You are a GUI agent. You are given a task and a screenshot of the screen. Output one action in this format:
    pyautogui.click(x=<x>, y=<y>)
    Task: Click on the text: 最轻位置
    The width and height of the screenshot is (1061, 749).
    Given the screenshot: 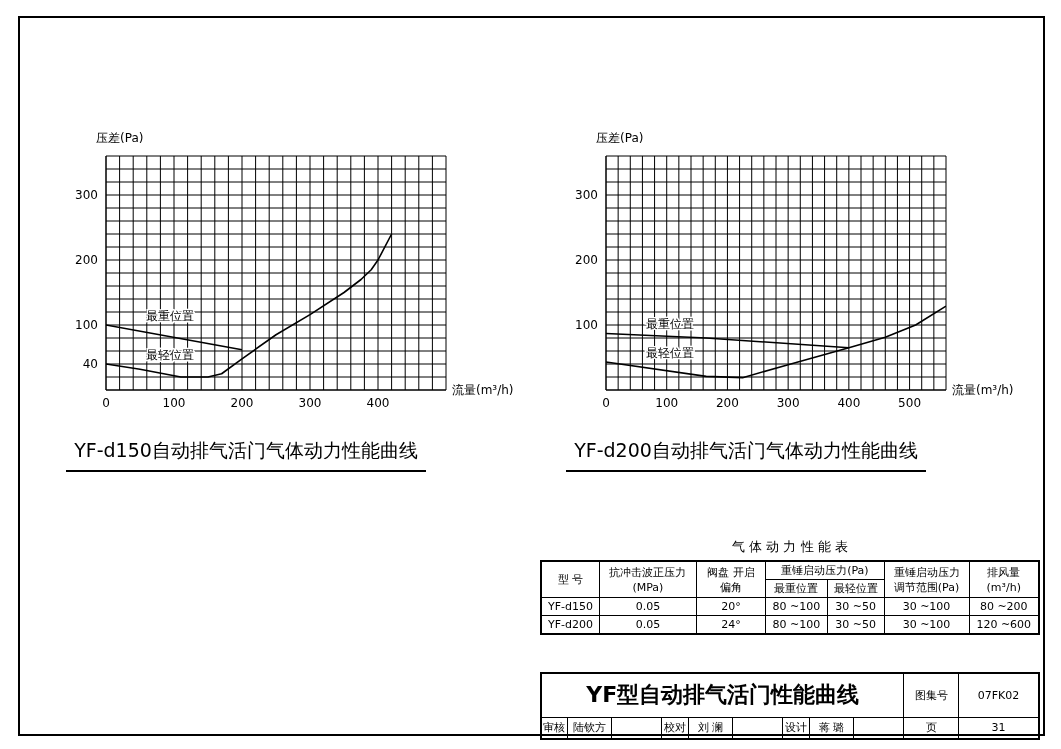 What is the action you would take?
    pyautogui.click(x=855, y=588)
    